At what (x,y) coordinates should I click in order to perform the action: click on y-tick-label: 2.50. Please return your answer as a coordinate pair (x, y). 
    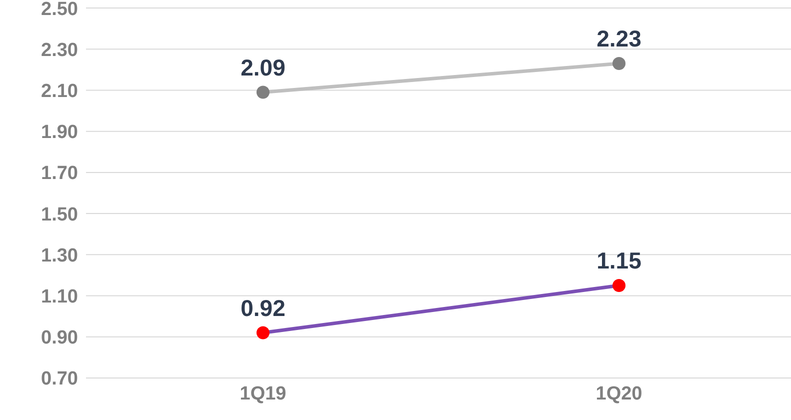
    Looking at the image, I should click on (59, 10).